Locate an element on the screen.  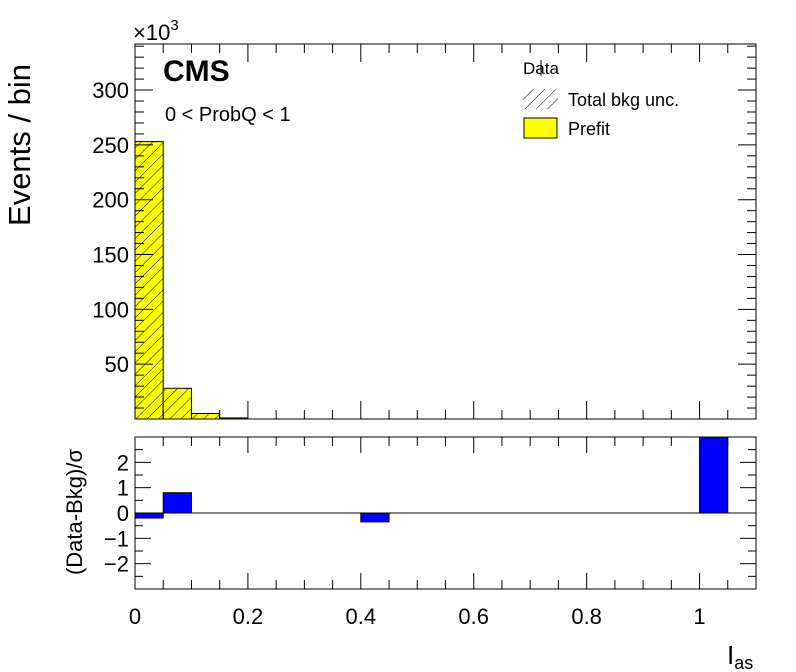
legend-data-label: Data is located at coordinates (541, 68).